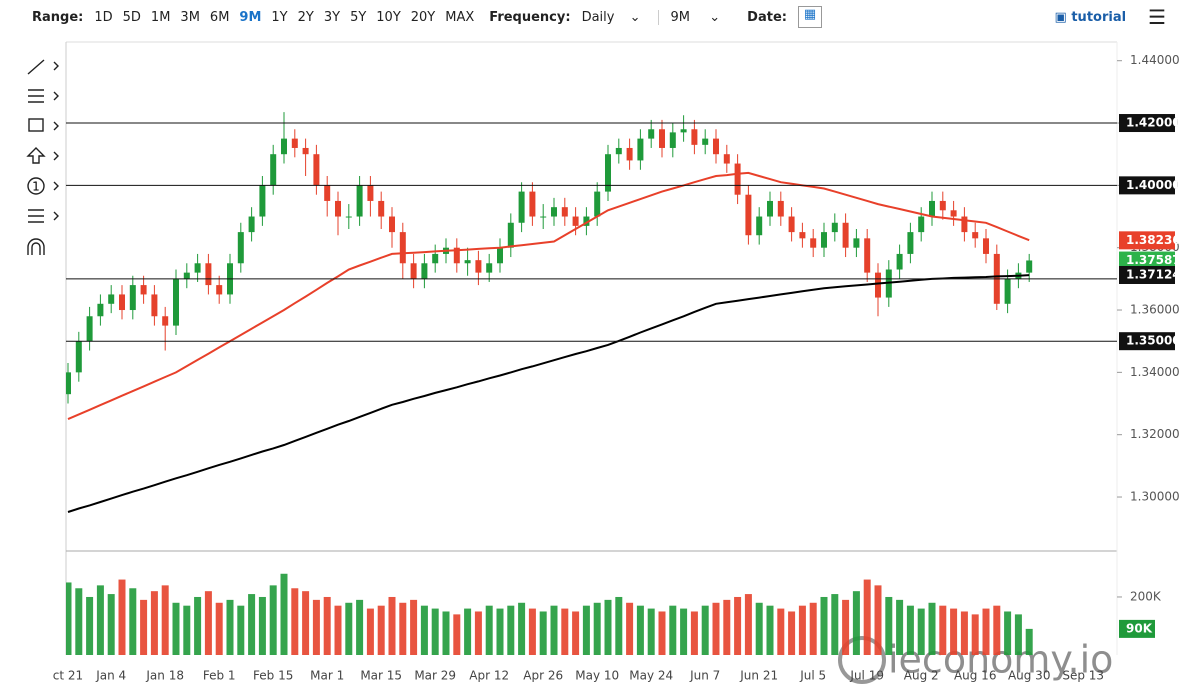 The width and height of the screenshot is (1182, 695). I want to click on tool-counter, so click(36, 186).